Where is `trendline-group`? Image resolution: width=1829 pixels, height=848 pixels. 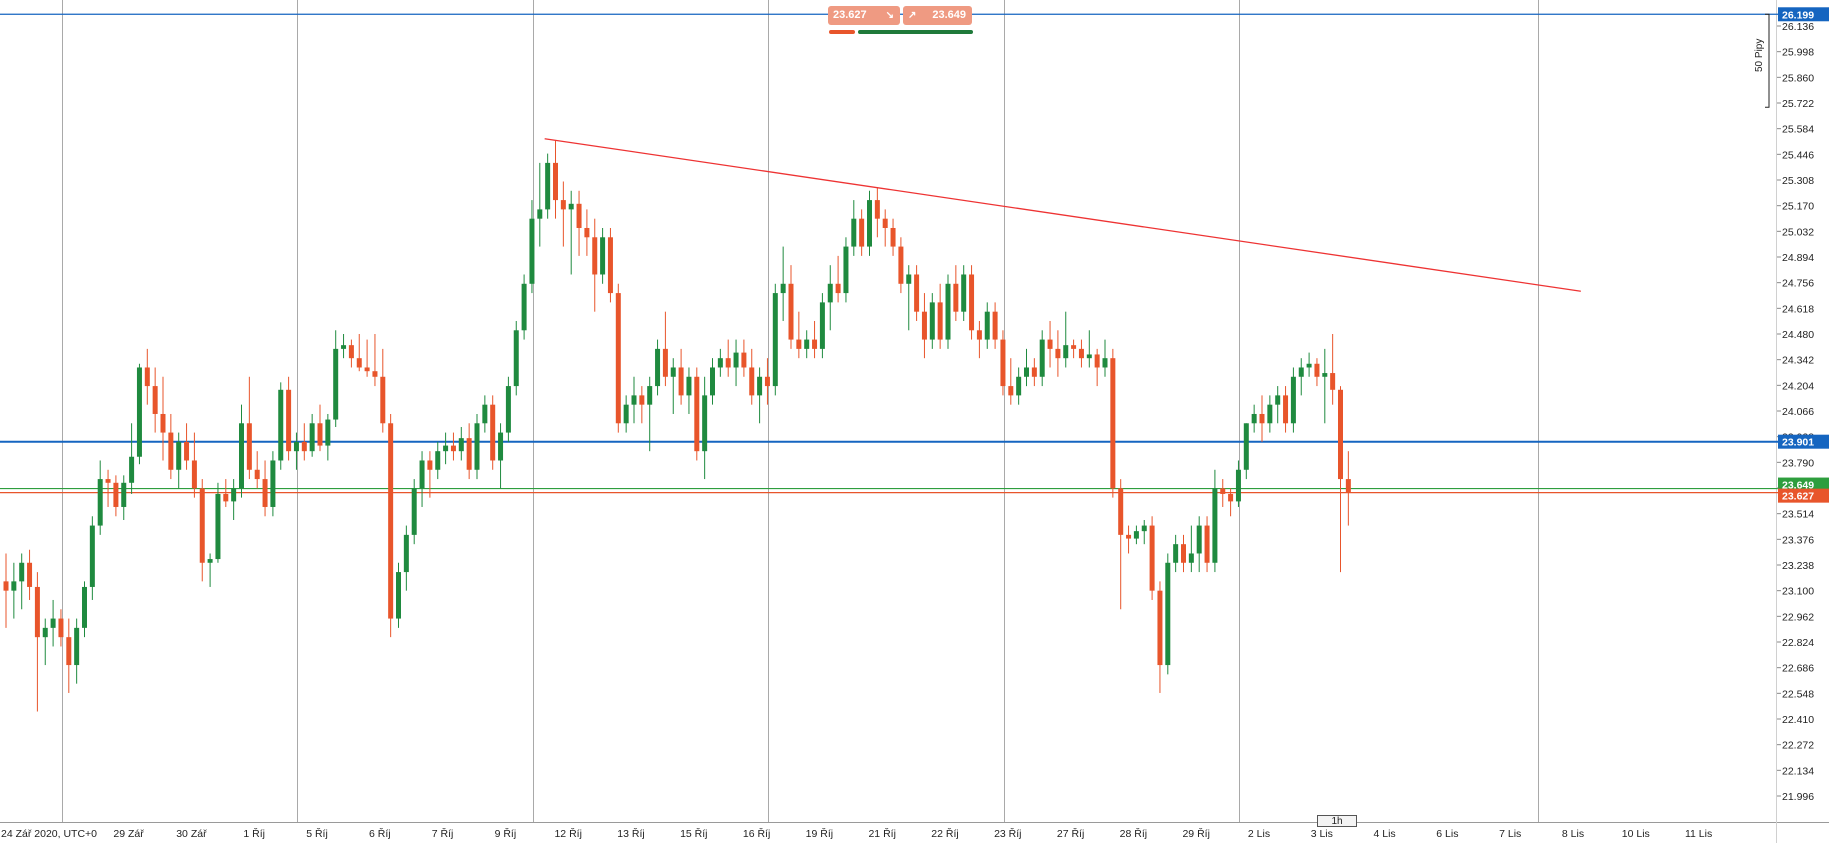
trendline-group is located at coordinates (1062, 215).